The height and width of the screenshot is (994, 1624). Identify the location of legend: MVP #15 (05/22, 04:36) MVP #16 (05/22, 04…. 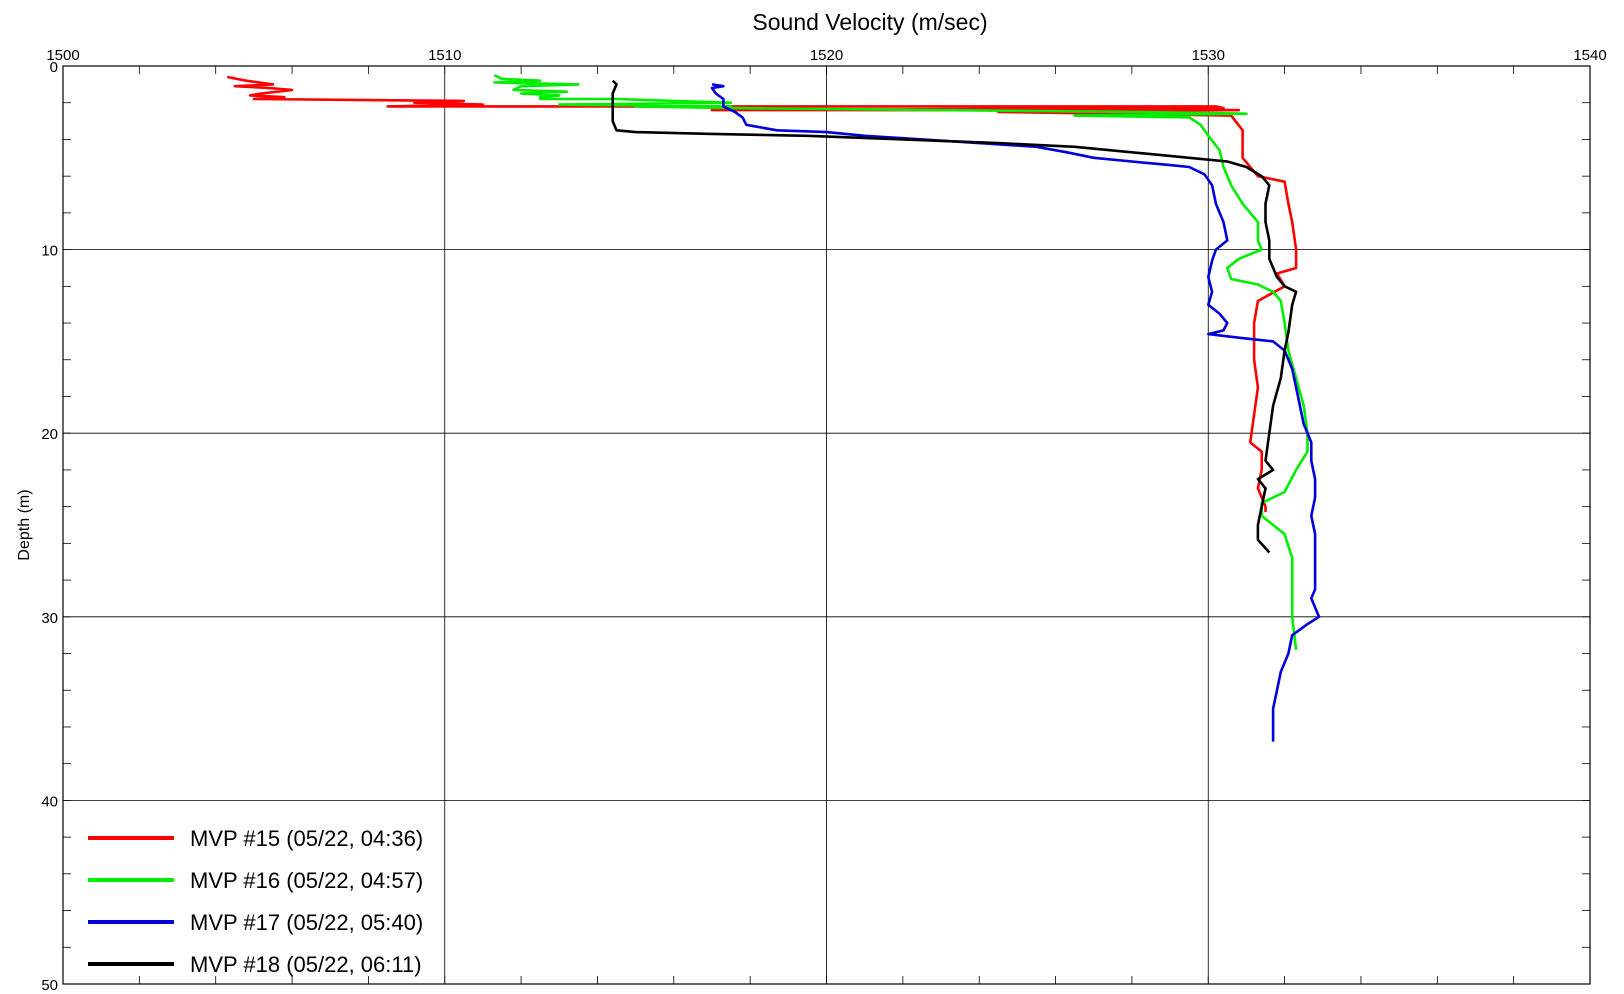
(255, 901).